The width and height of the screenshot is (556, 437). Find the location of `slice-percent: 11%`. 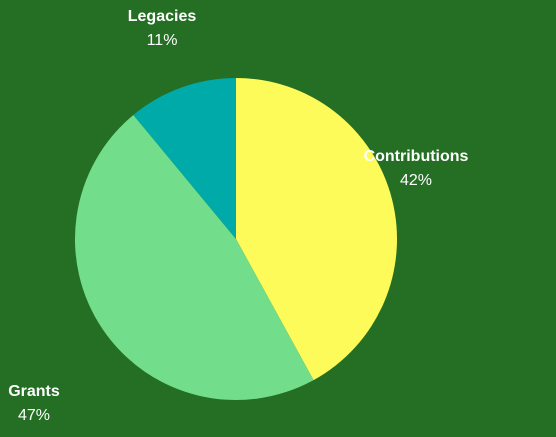

slice-percent: 11% is located at coordinates (162, 40).